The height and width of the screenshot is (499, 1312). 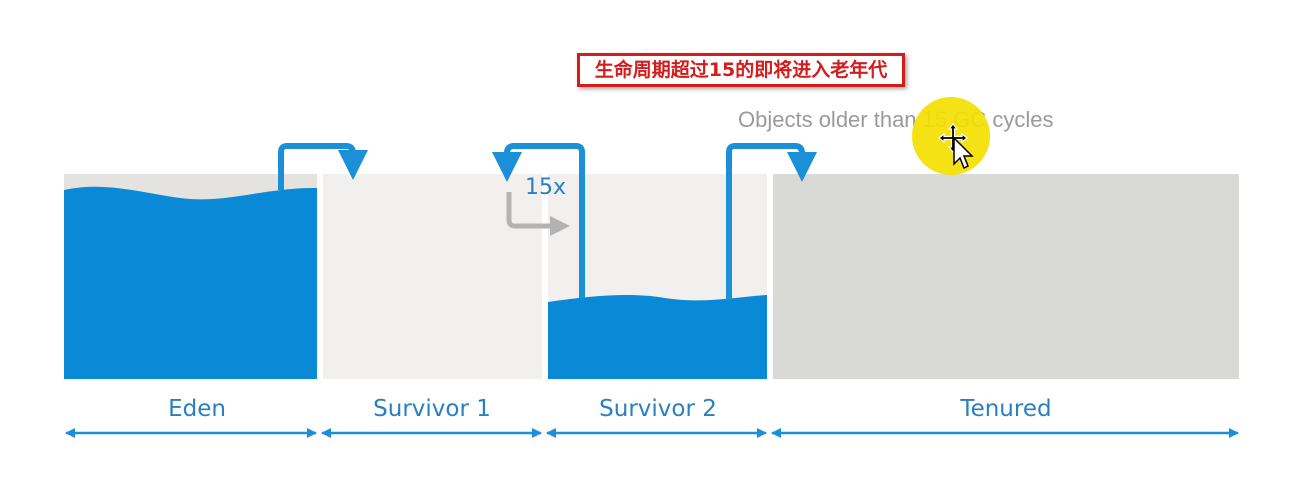 I want to click on survivor-1-region, so click(x=432, y=276).